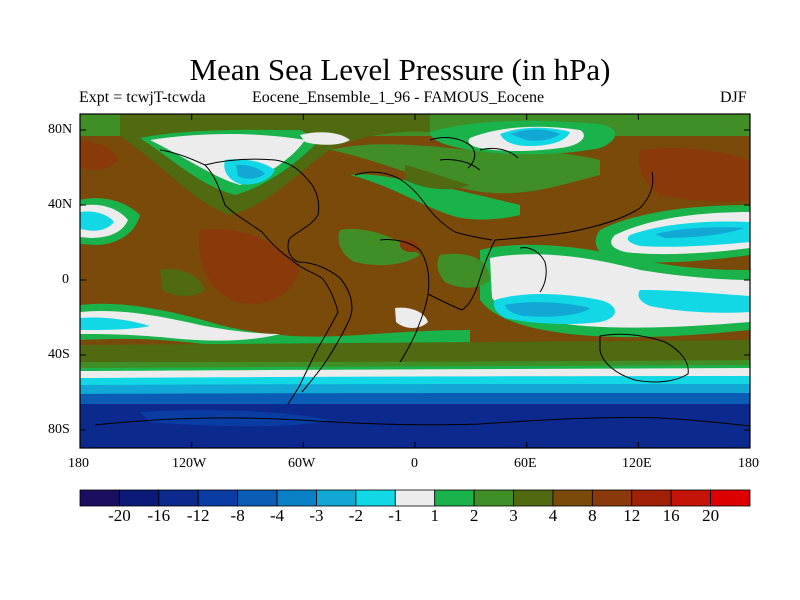 This screenshot has width=800, height=600. I want to click on coast-india, so click(533, 270).